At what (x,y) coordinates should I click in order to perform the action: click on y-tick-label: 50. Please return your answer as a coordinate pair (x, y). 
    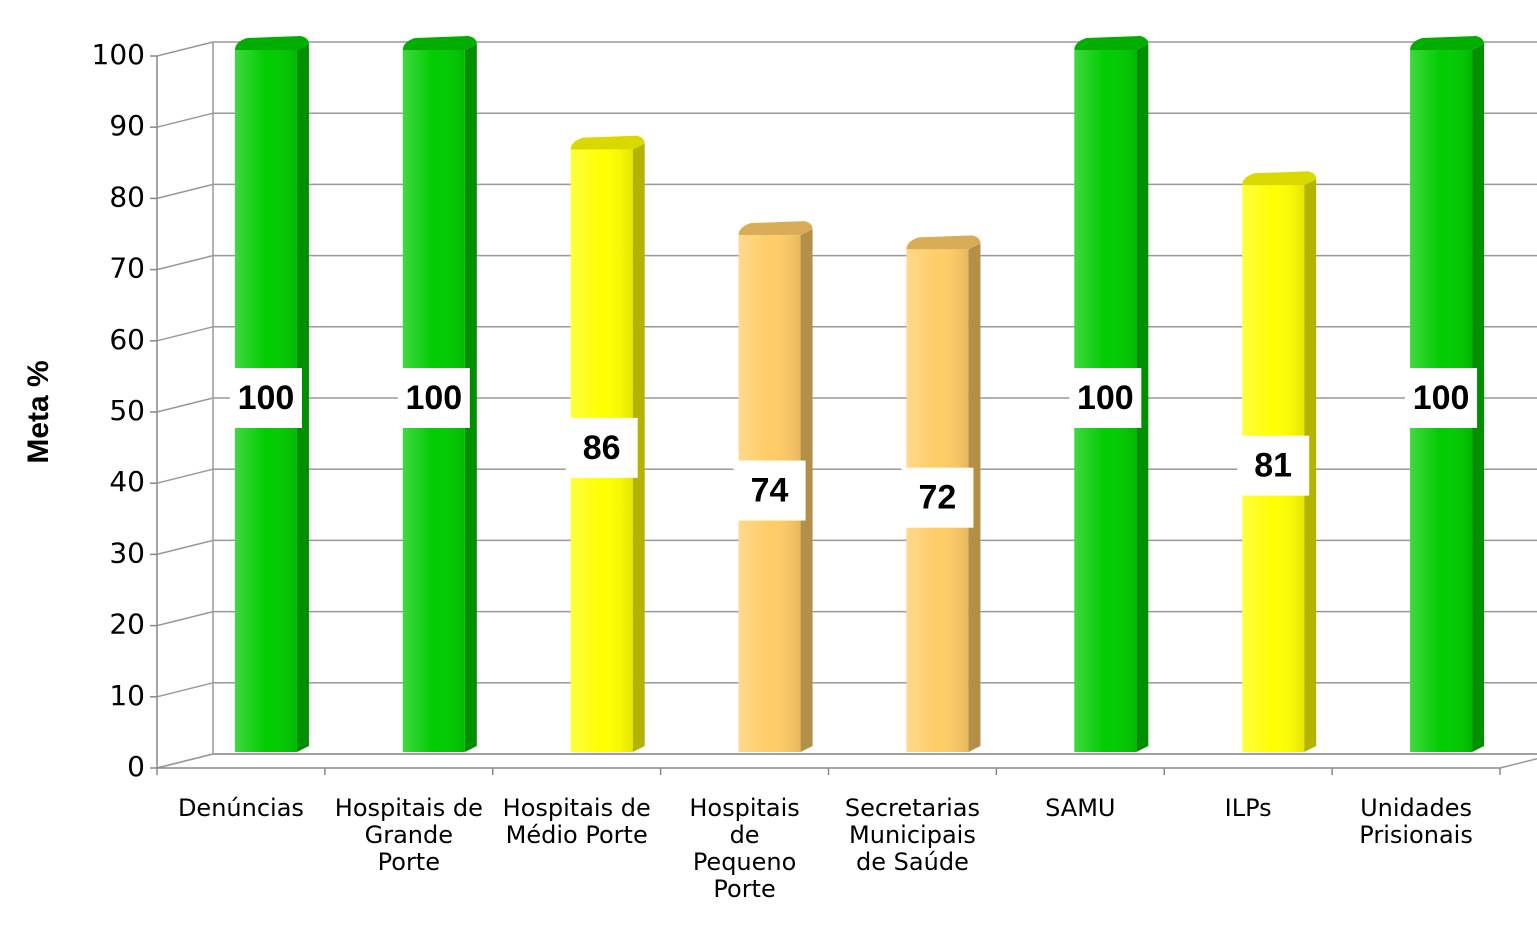
    Looking at the image, I should click on (127, 410).